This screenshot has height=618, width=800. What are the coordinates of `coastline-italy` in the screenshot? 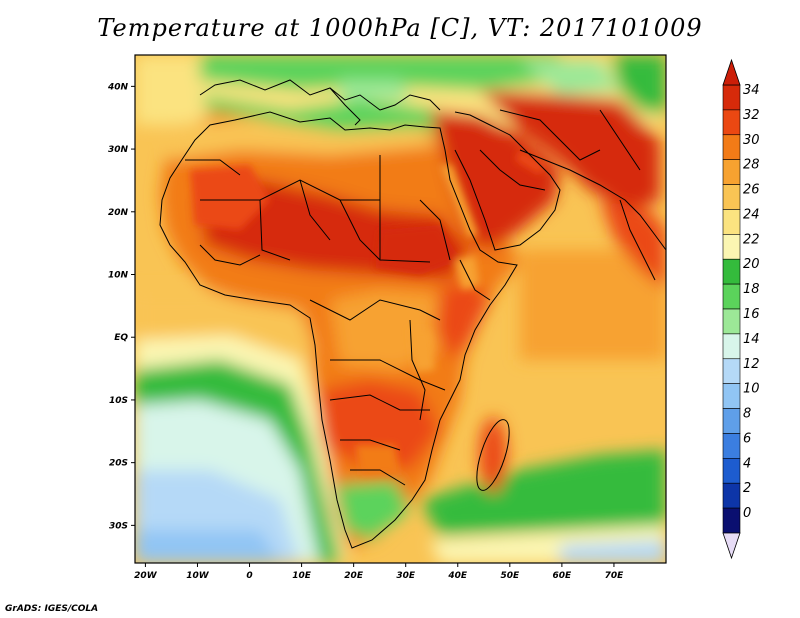 It's located at (345, 106).